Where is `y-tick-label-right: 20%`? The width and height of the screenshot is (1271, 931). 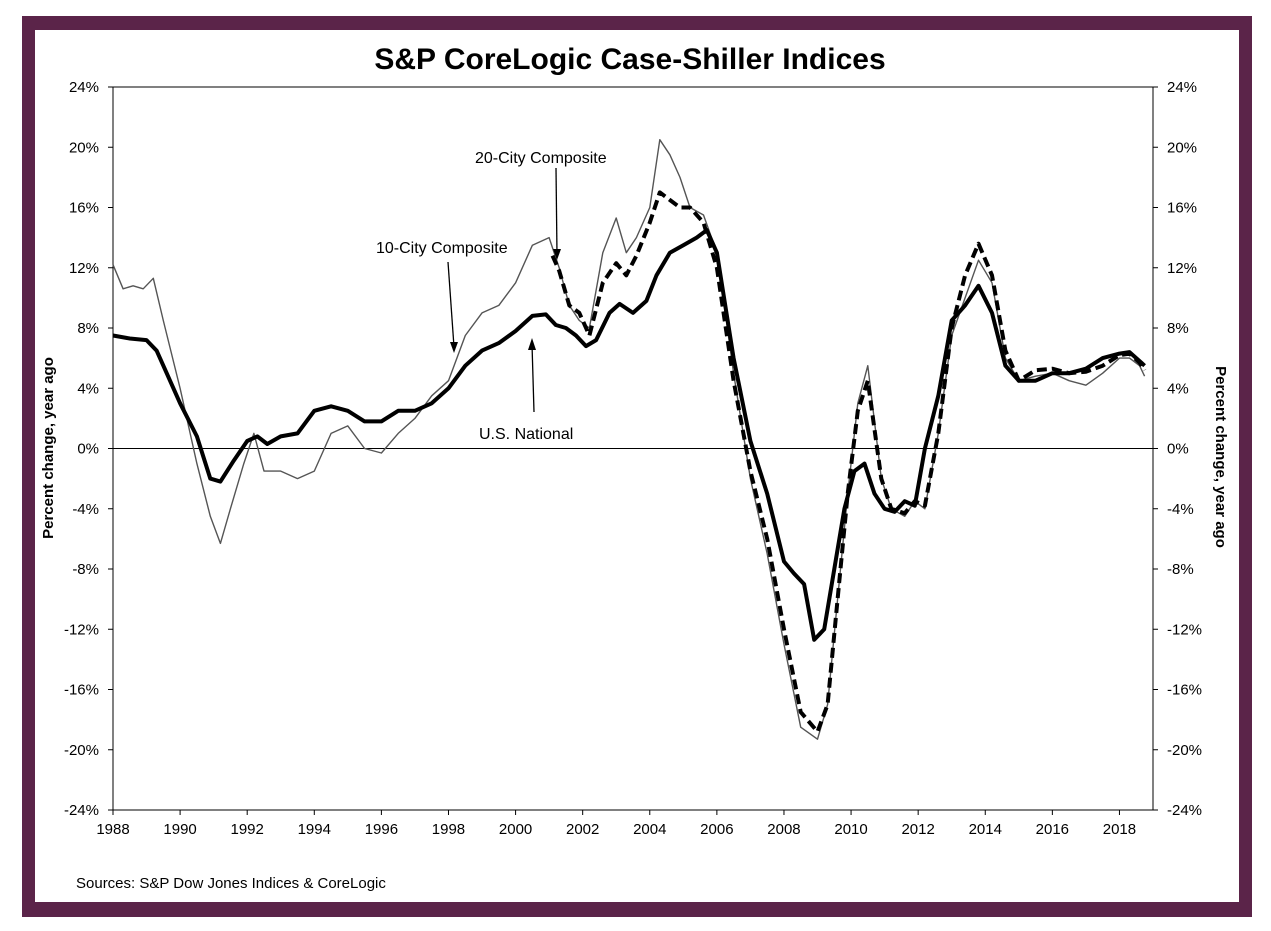
y-tick-label-right: 20% is located at coordinates (1182, 147).